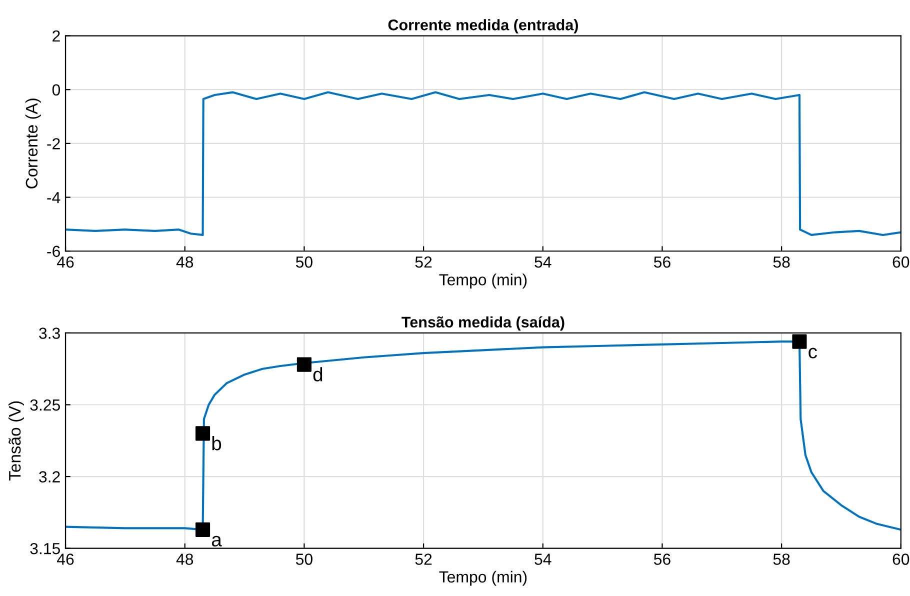 The width and height of the screenshot is (910, 596). I want to click on y-axis-title: Tensão (V), so click(16, 441).